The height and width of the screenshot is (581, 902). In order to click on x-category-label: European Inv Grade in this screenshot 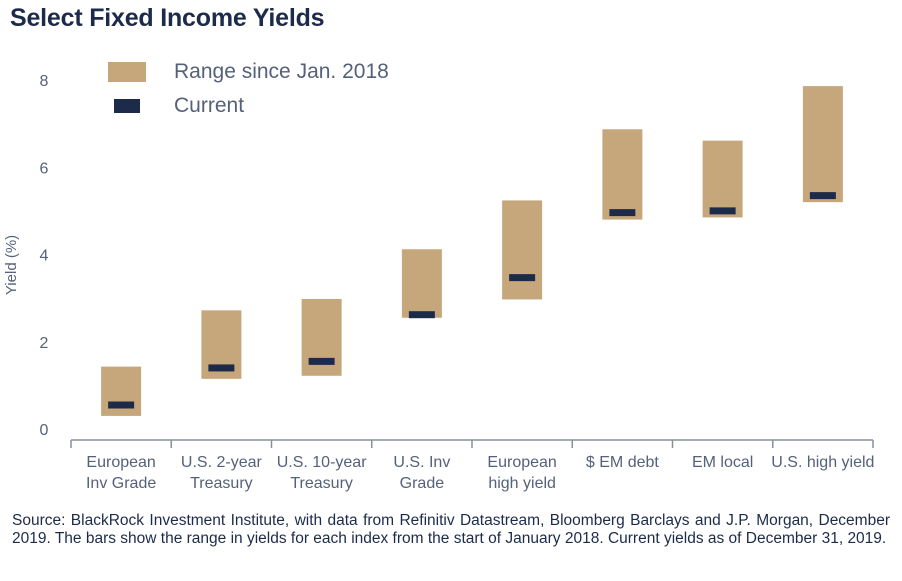, I will do `click(121, 473)`.